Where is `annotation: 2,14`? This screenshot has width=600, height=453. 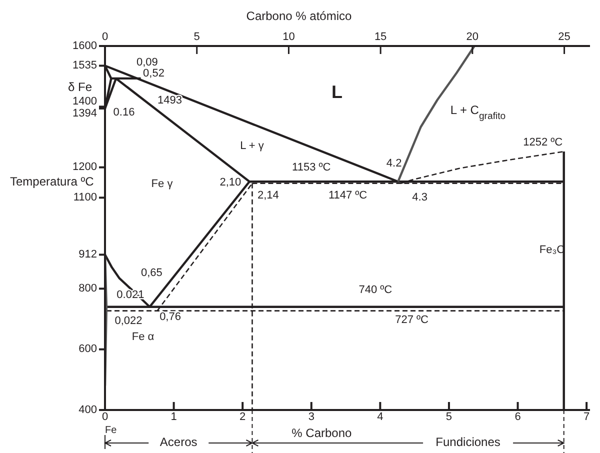
annotation: 2,14 is located at coordinates (268, 195).